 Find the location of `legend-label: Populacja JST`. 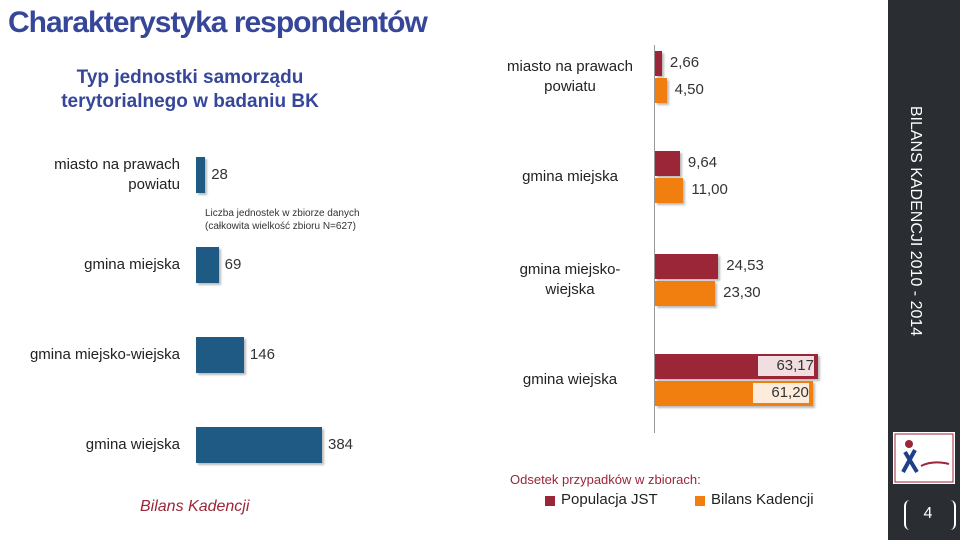

legend-label: Populacja JST is located at coordinates (609, 499).